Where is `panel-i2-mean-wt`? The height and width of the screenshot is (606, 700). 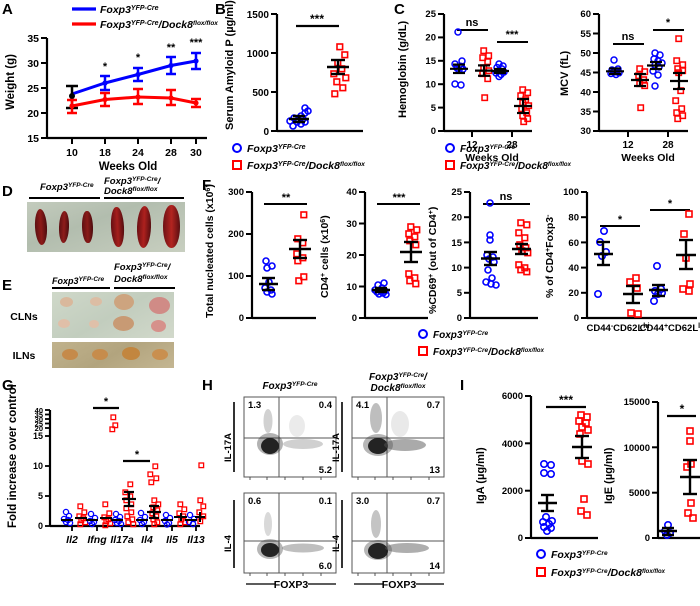
panel-i2-mean-wt is located at coordinates (668, 531).